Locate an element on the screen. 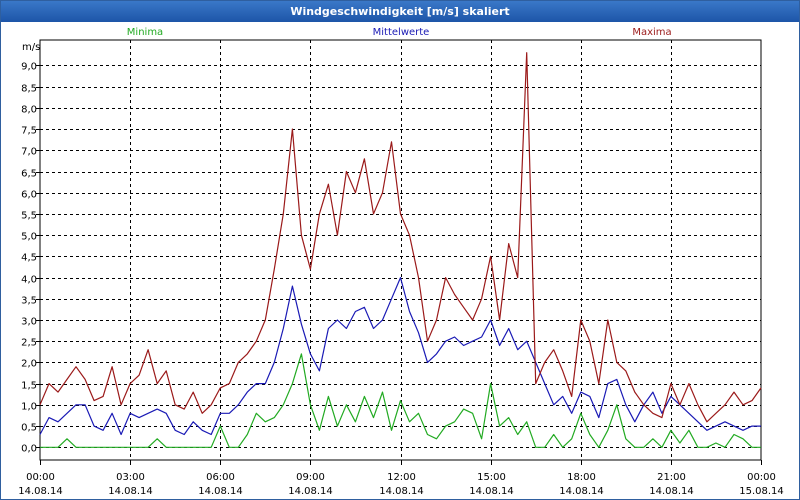 This screenshot has height=500, width=800. x-tick-date: 15.08.14 is located at coordinates (761, 491).